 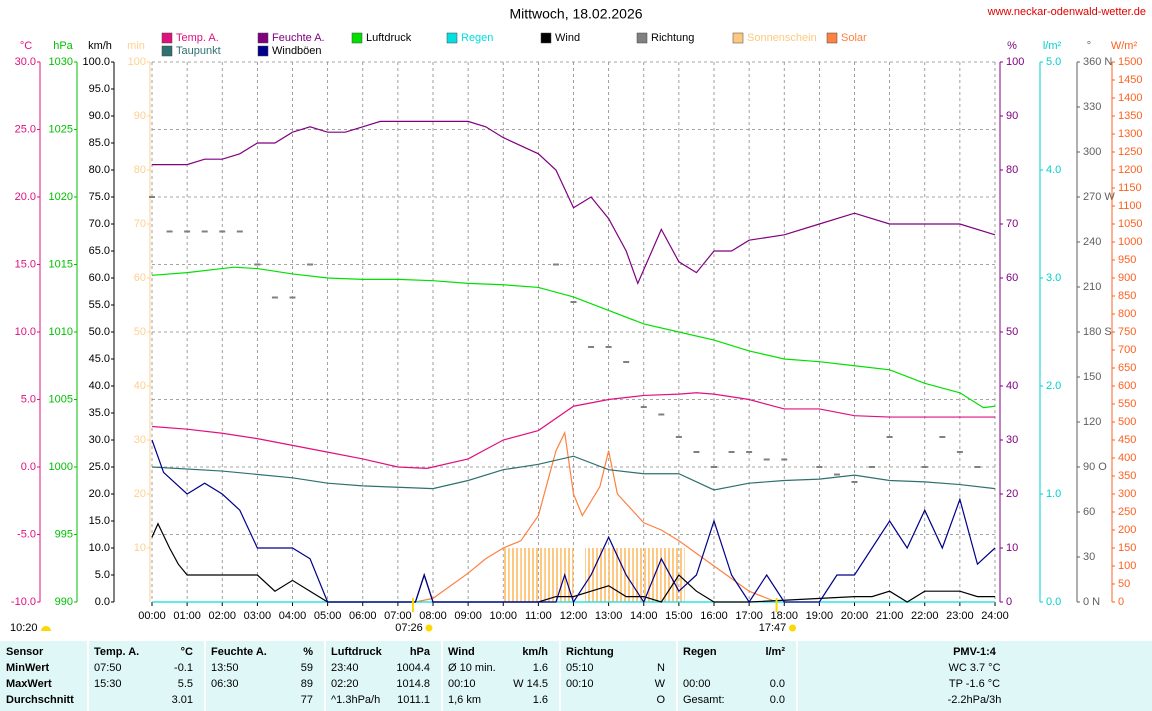 I want to click on sun-event-label: 07:26, so click(x=409, y=628).